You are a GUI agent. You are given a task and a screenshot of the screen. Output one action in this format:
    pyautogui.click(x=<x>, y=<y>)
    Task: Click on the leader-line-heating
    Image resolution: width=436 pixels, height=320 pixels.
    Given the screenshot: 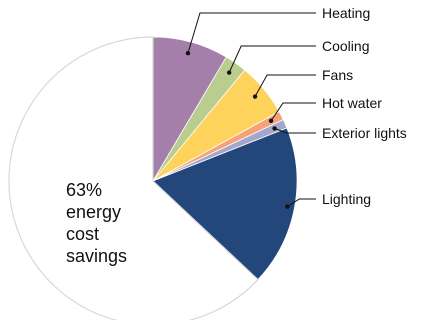 What is the action you would take?
    pyautogui.click(x=251, y=33)
    